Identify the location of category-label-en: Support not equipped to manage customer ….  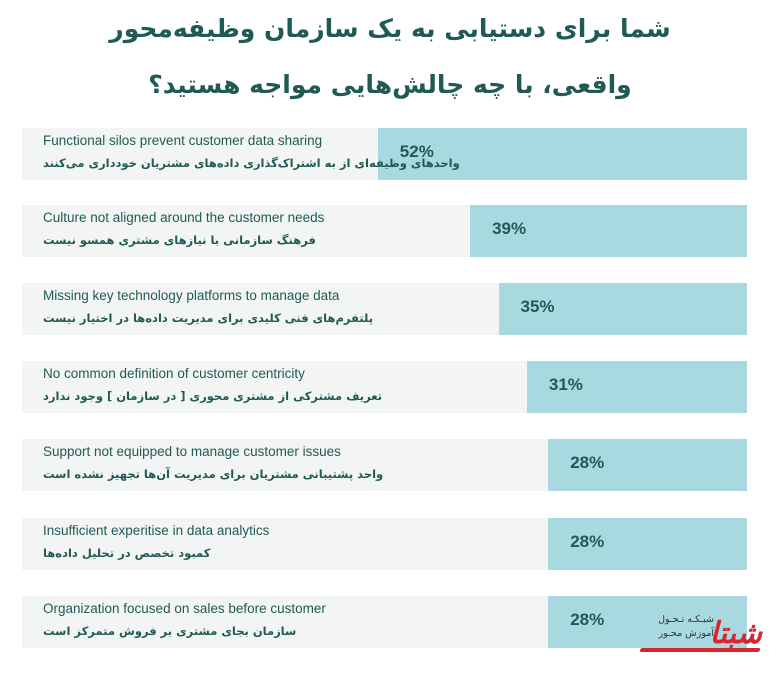
(192, 451).